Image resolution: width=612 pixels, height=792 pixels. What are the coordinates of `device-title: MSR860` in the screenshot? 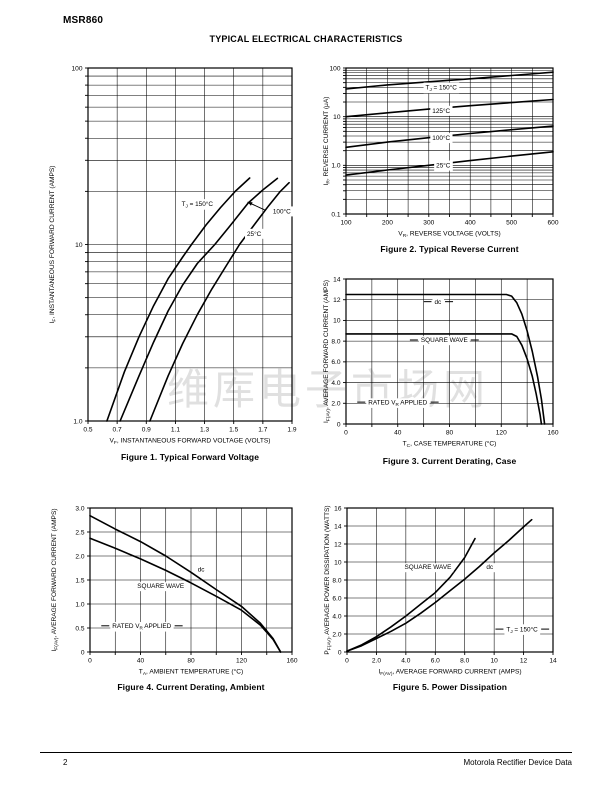 It's located at (83, 20).